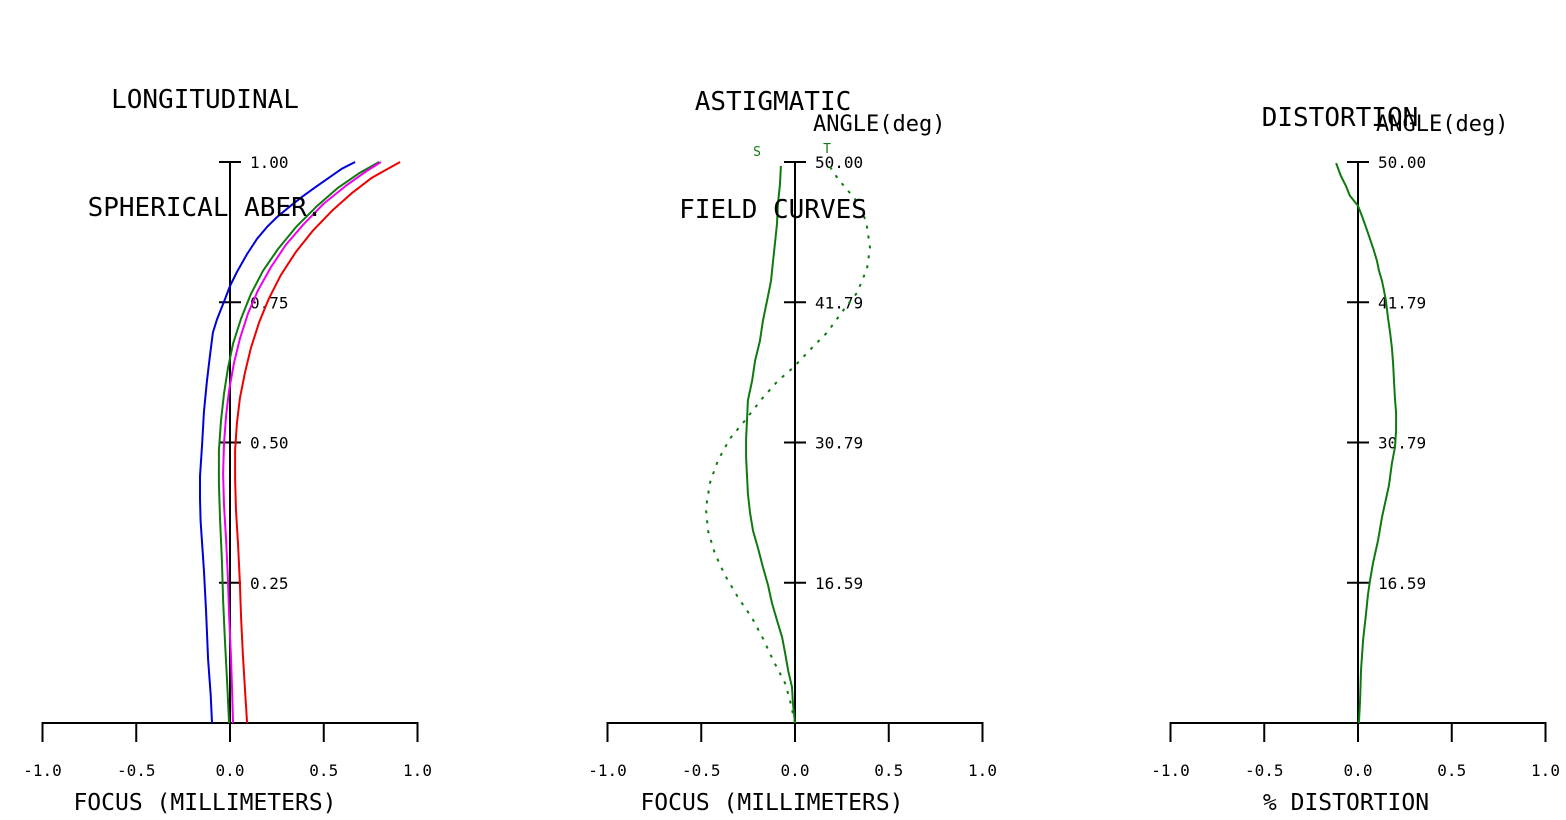 The image size is (1566, 820). I want to click on chart-title-longitudinal-spherical: LONGITUDINAL SPHERICAL ABER., so click(205, 154).